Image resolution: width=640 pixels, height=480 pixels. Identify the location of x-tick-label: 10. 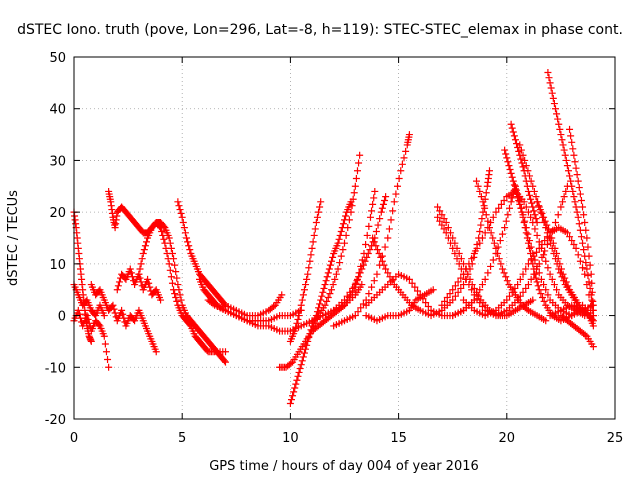
(290, 438).